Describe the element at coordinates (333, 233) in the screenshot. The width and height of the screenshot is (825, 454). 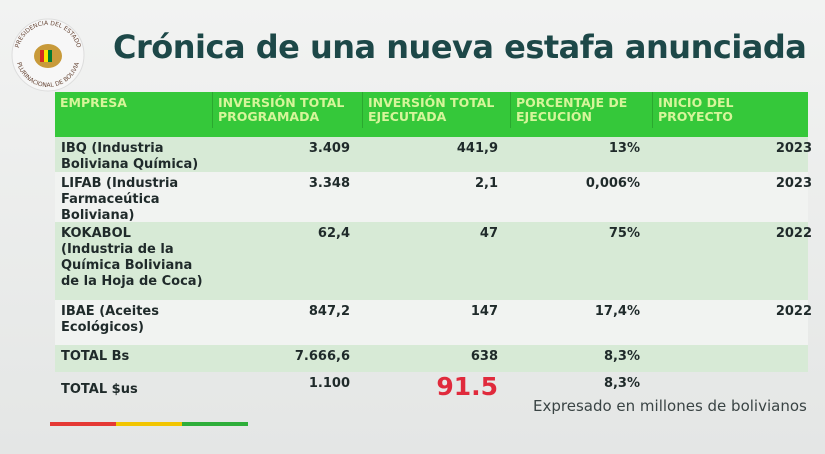
I see `table-cell: 62,4` at that location.